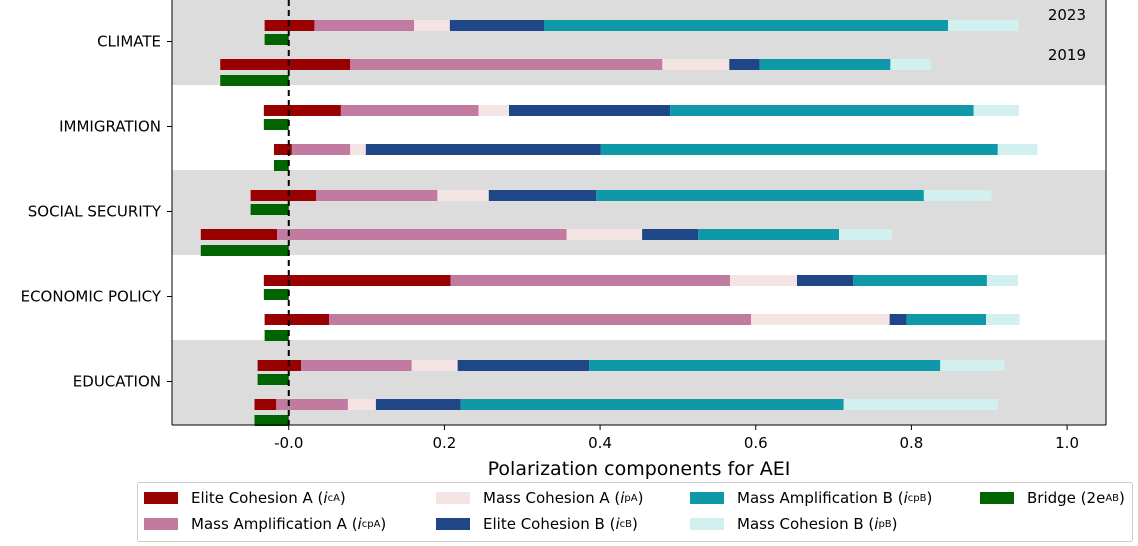  Describe the element at coordinates (546, 498) in the screenshot. I see `legend-label: Mass Cohesion A` at that location.